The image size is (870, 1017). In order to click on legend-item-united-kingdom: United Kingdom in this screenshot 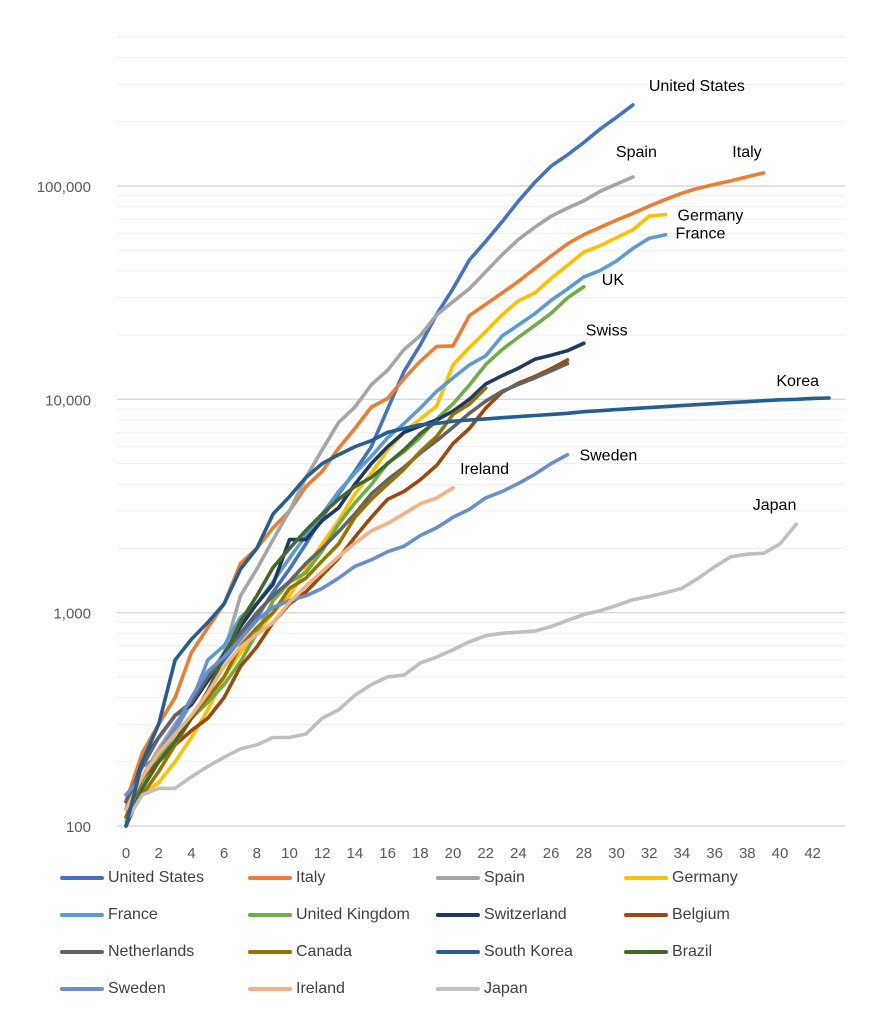, I will do `click(329, 915)`.